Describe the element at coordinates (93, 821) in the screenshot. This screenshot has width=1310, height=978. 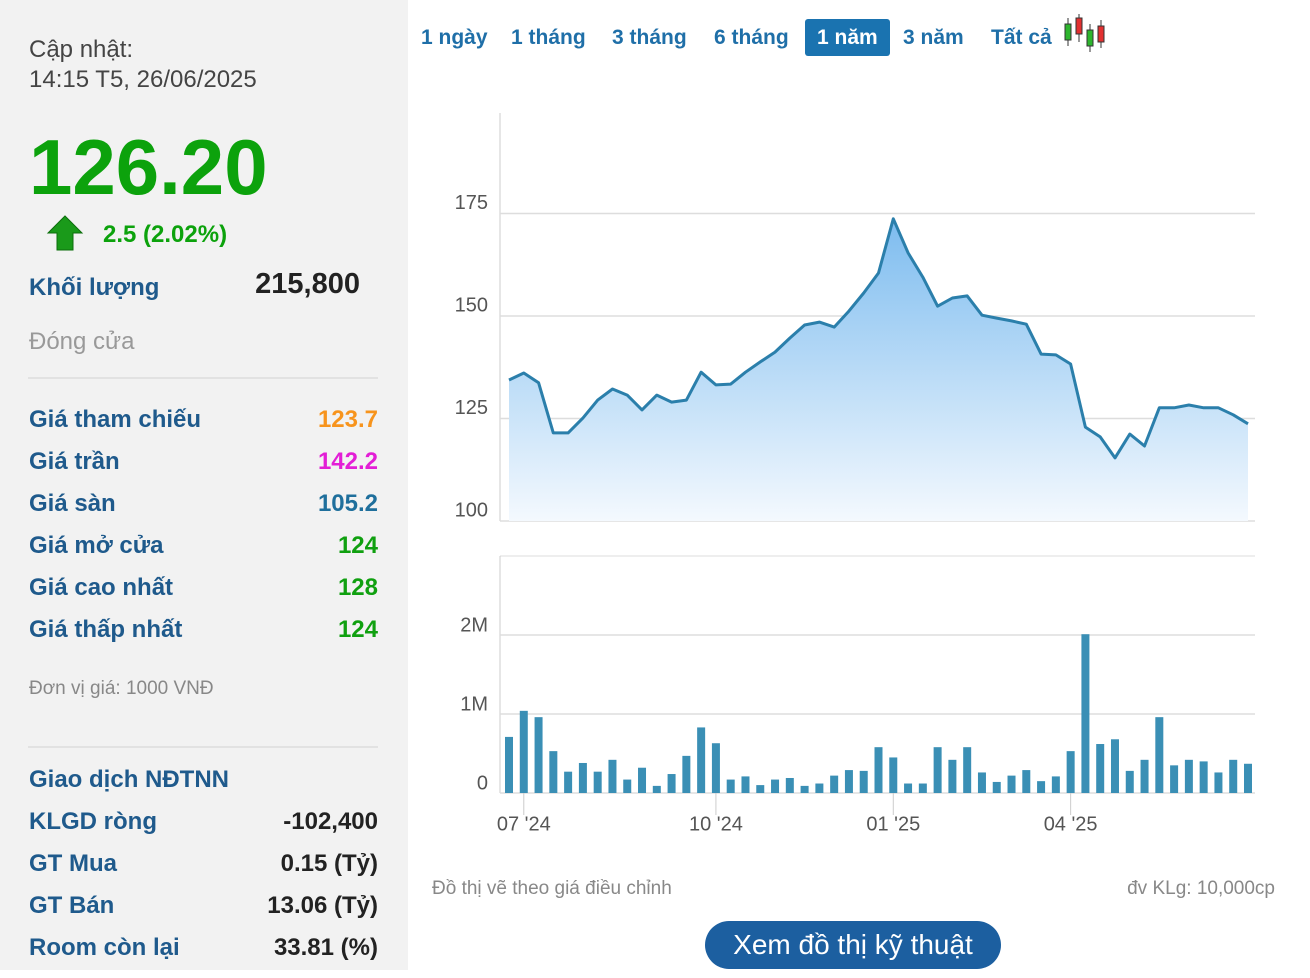
I see `foreign-label: KLGD ròng` at that location.